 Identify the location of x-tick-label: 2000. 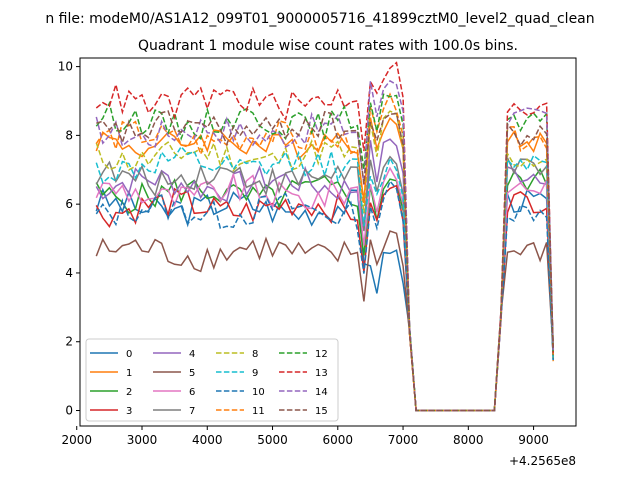
(76, 440).